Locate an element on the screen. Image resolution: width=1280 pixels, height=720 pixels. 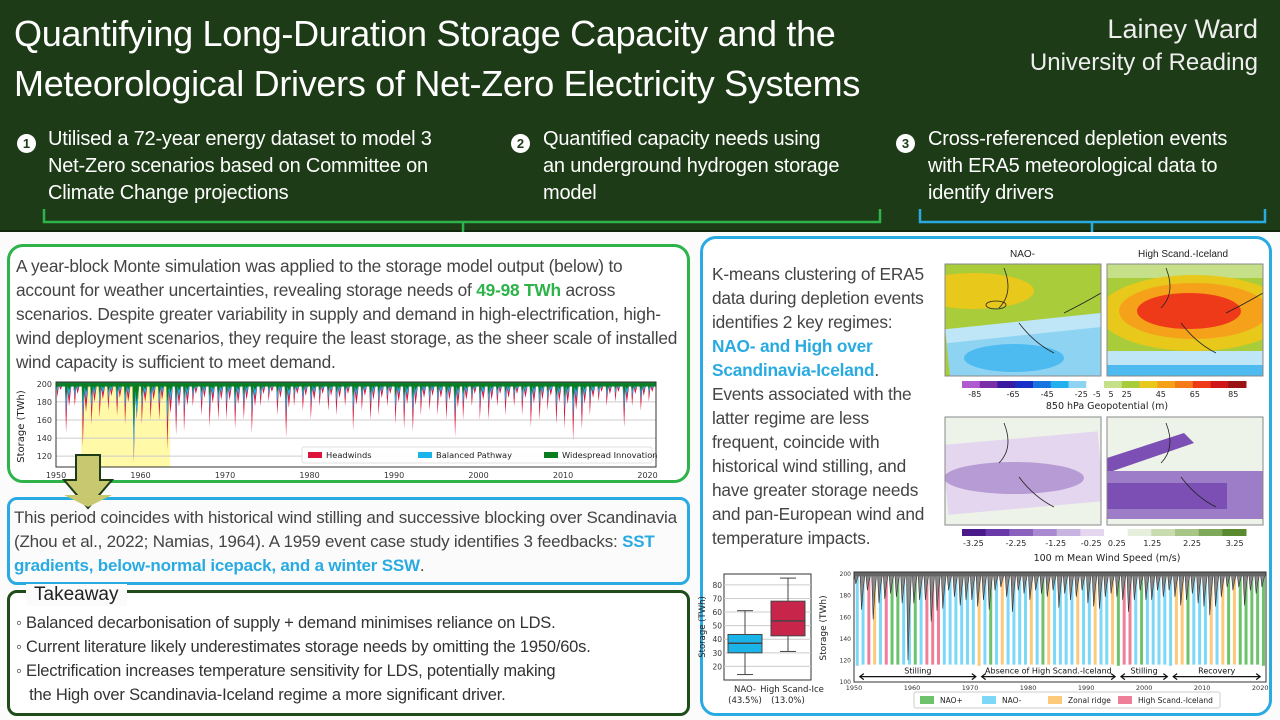
regimes-highlight: NAO- and High over Scandinavia-Iceland is located at coordinates (793, 358).